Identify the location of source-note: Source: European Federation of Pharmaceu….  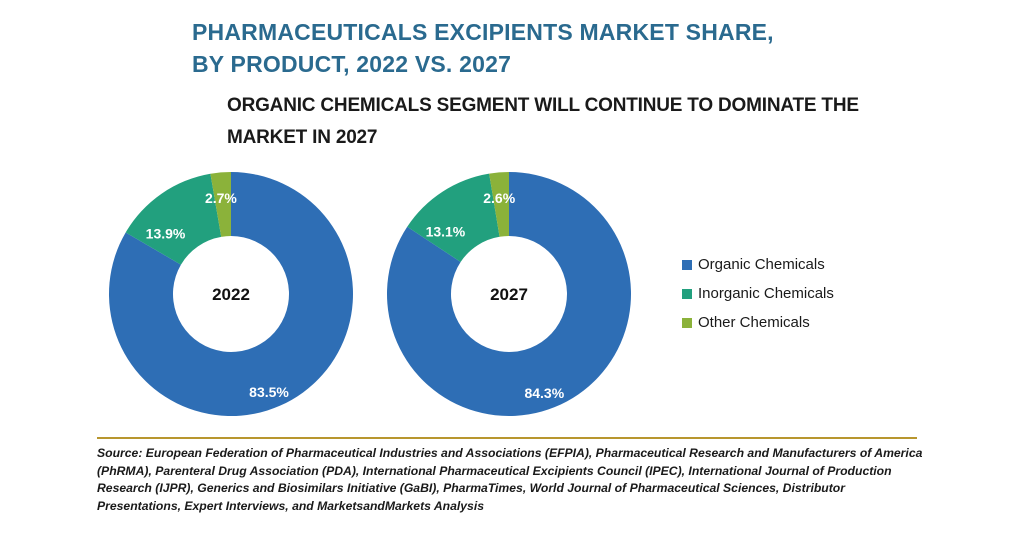
(510, 479).